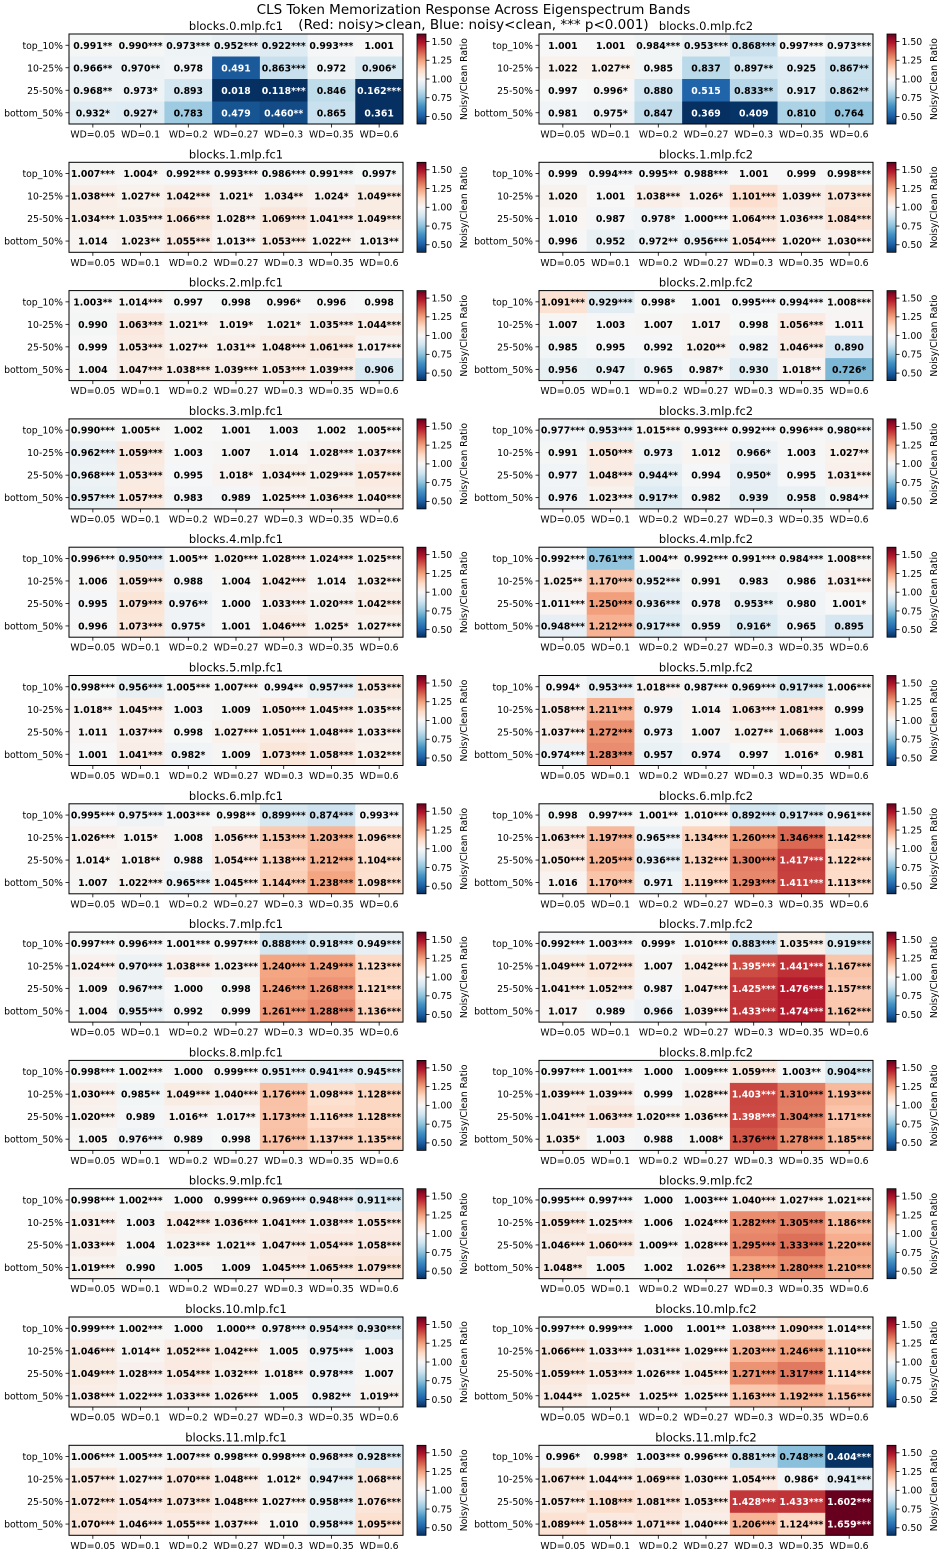  I want to click on cell-label: 0.975*, so click(188, 626).